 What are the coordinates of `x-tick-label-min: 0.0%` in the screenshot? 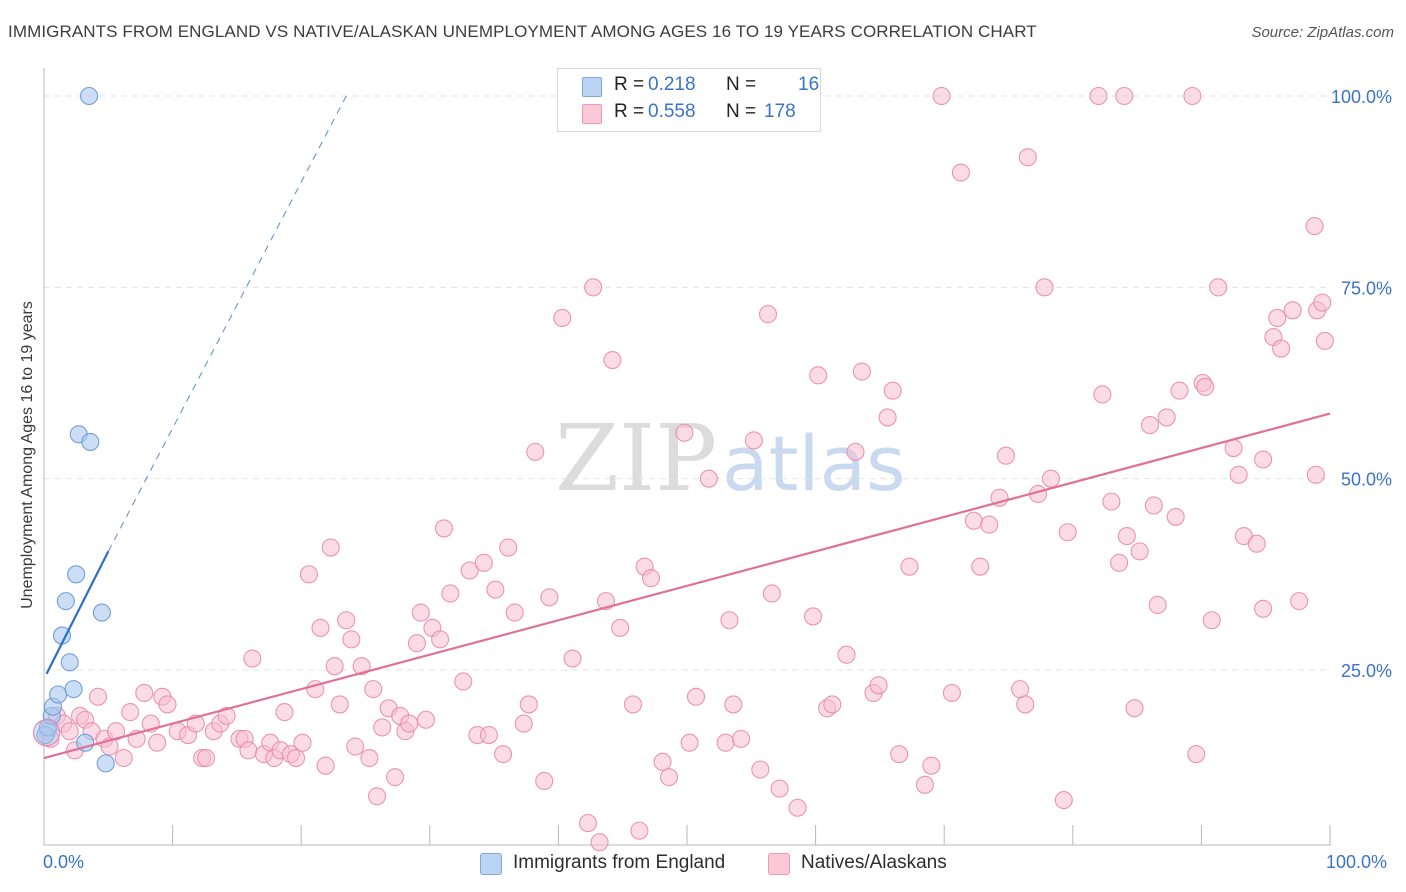 It's located at (64, 862).